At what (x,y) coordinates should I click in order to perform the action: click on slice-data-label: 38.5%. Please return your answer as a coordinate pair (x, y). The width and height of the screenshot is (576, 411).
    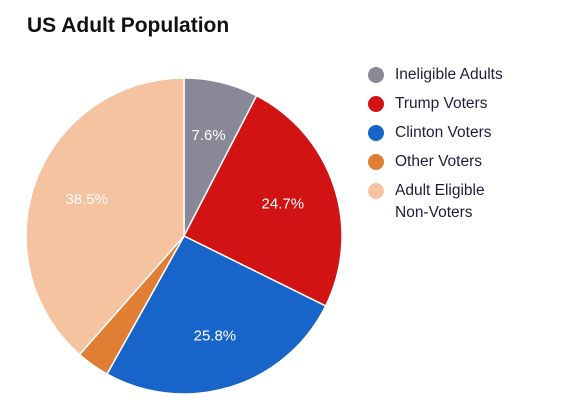
    Looking at the image, I should click on (86, 199).